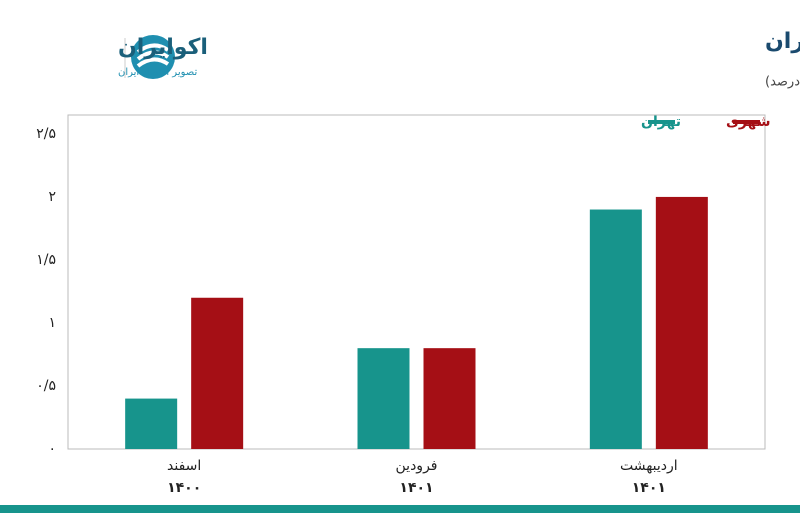 This screenshot has width=800, height=513. What do you see at coordinates (649, 466) in the screenshot?
I see `x-tick-label: اردیبهشت` at bounding box center [649, 466].